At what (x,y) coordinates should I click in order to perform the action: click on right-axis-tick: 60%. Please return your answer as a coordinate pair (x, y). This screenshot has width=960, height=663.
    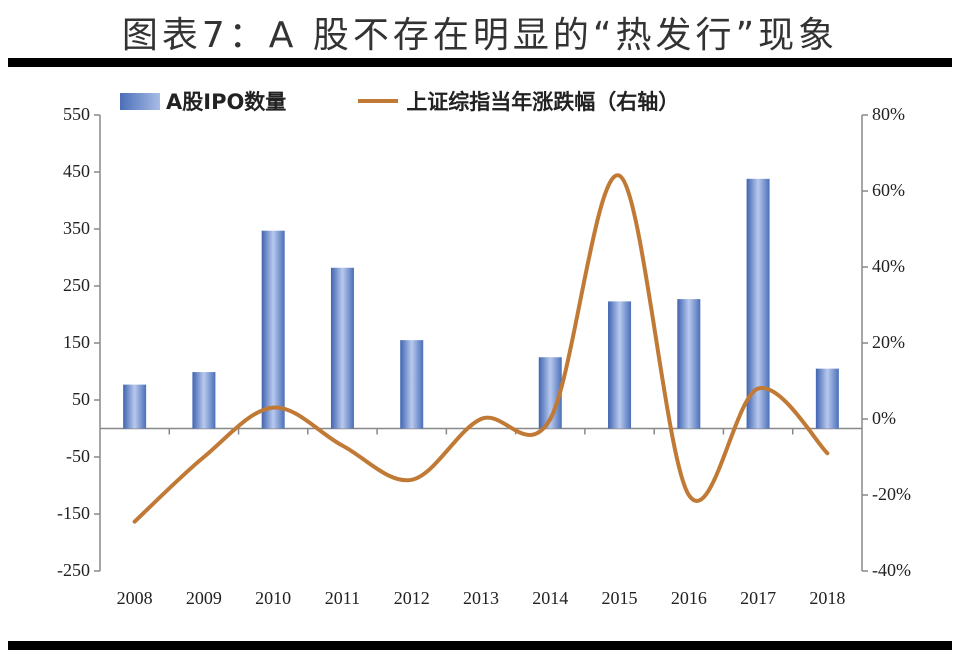
    Looking at the image, I should click on (888, 190).